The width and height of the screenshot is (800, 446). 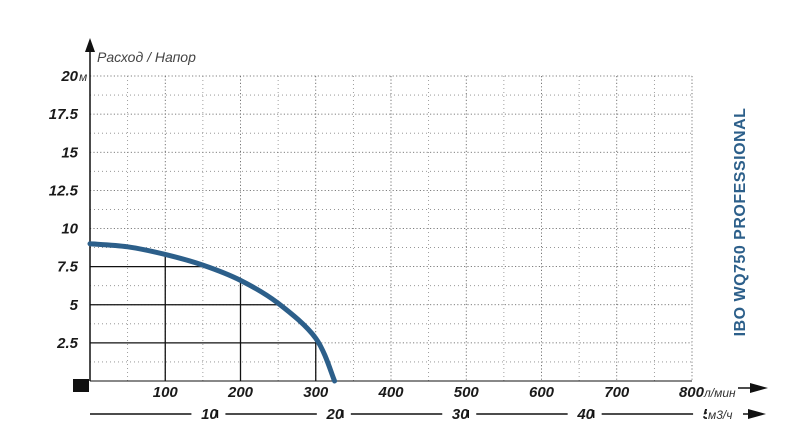 What do you see at coordinates (83, 77) in the screenshot?
I see `y-unit-label: м` at bounding box center [83, 77].